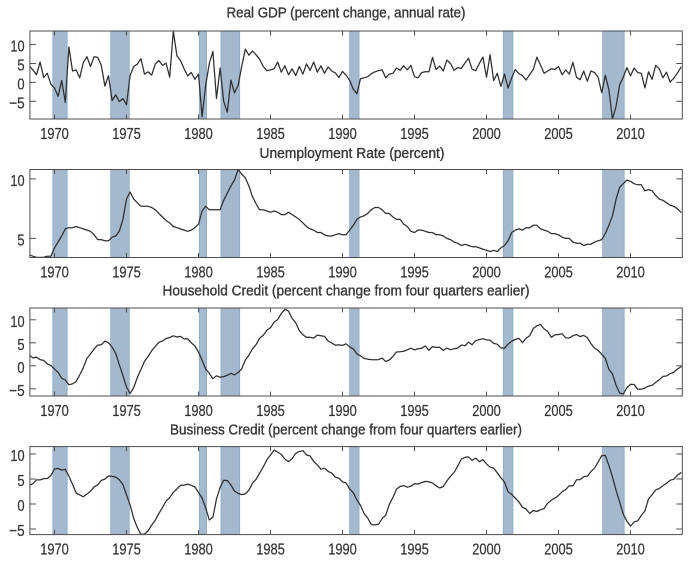 Image resolution: width=690 pixels, height=566 pixels. Describe the element at coordinates (352, 153) in the screenshot. I see `svg-text: Unemployment Rate (percent)` at that location.